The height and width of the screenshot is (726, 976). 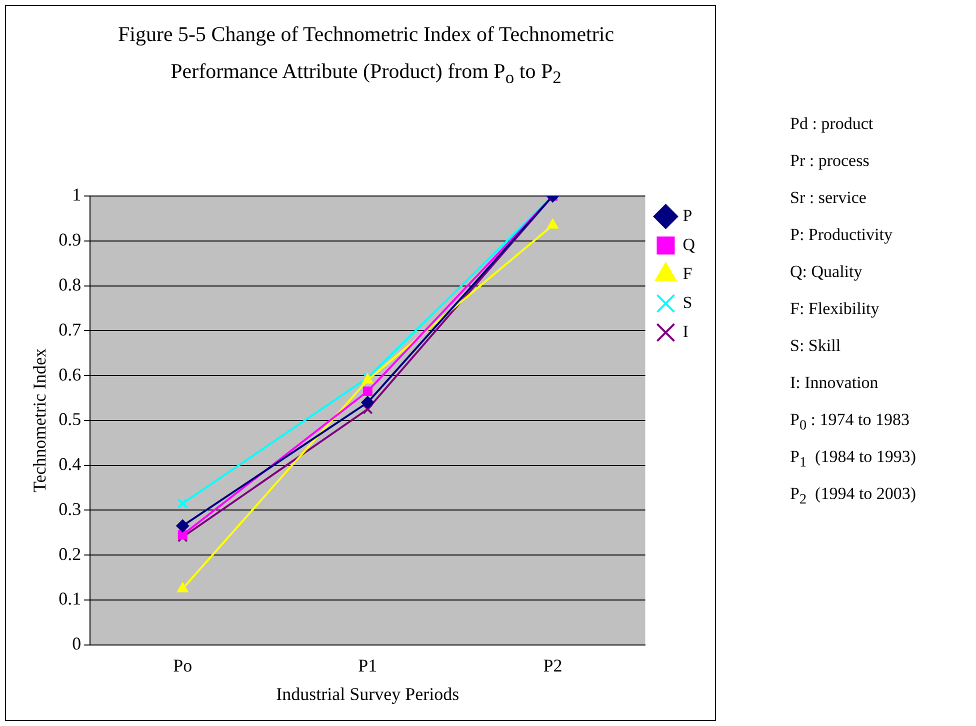 What do you see at coordinates (70, 374) in the screenshot?
I see `y-tick-label: 0.6` at bounding box center [70, 374].